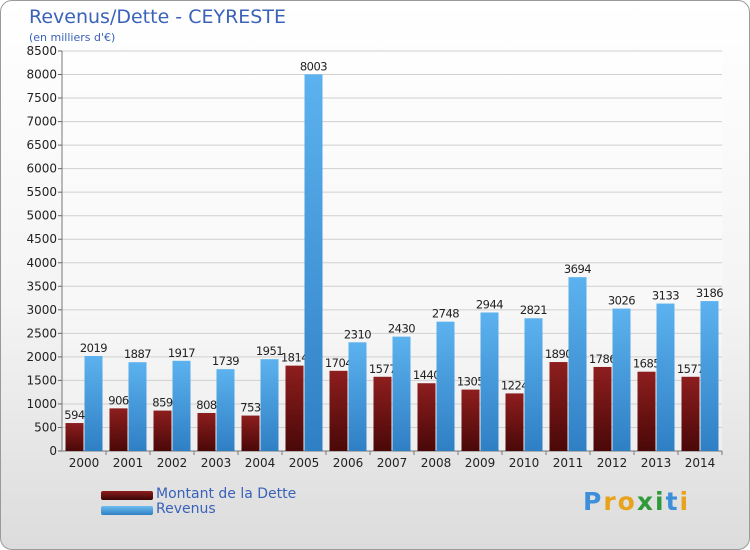 The height and width of the screenshot is (550, 750). I want to click on x-tick-label: 2003, so click(216, 463).